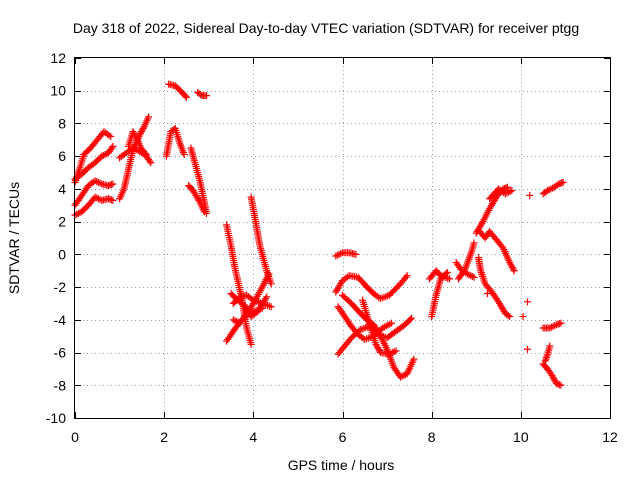 This screenshot has height=480, width=640. I want to click on series-arc-d, so click(94, 206).